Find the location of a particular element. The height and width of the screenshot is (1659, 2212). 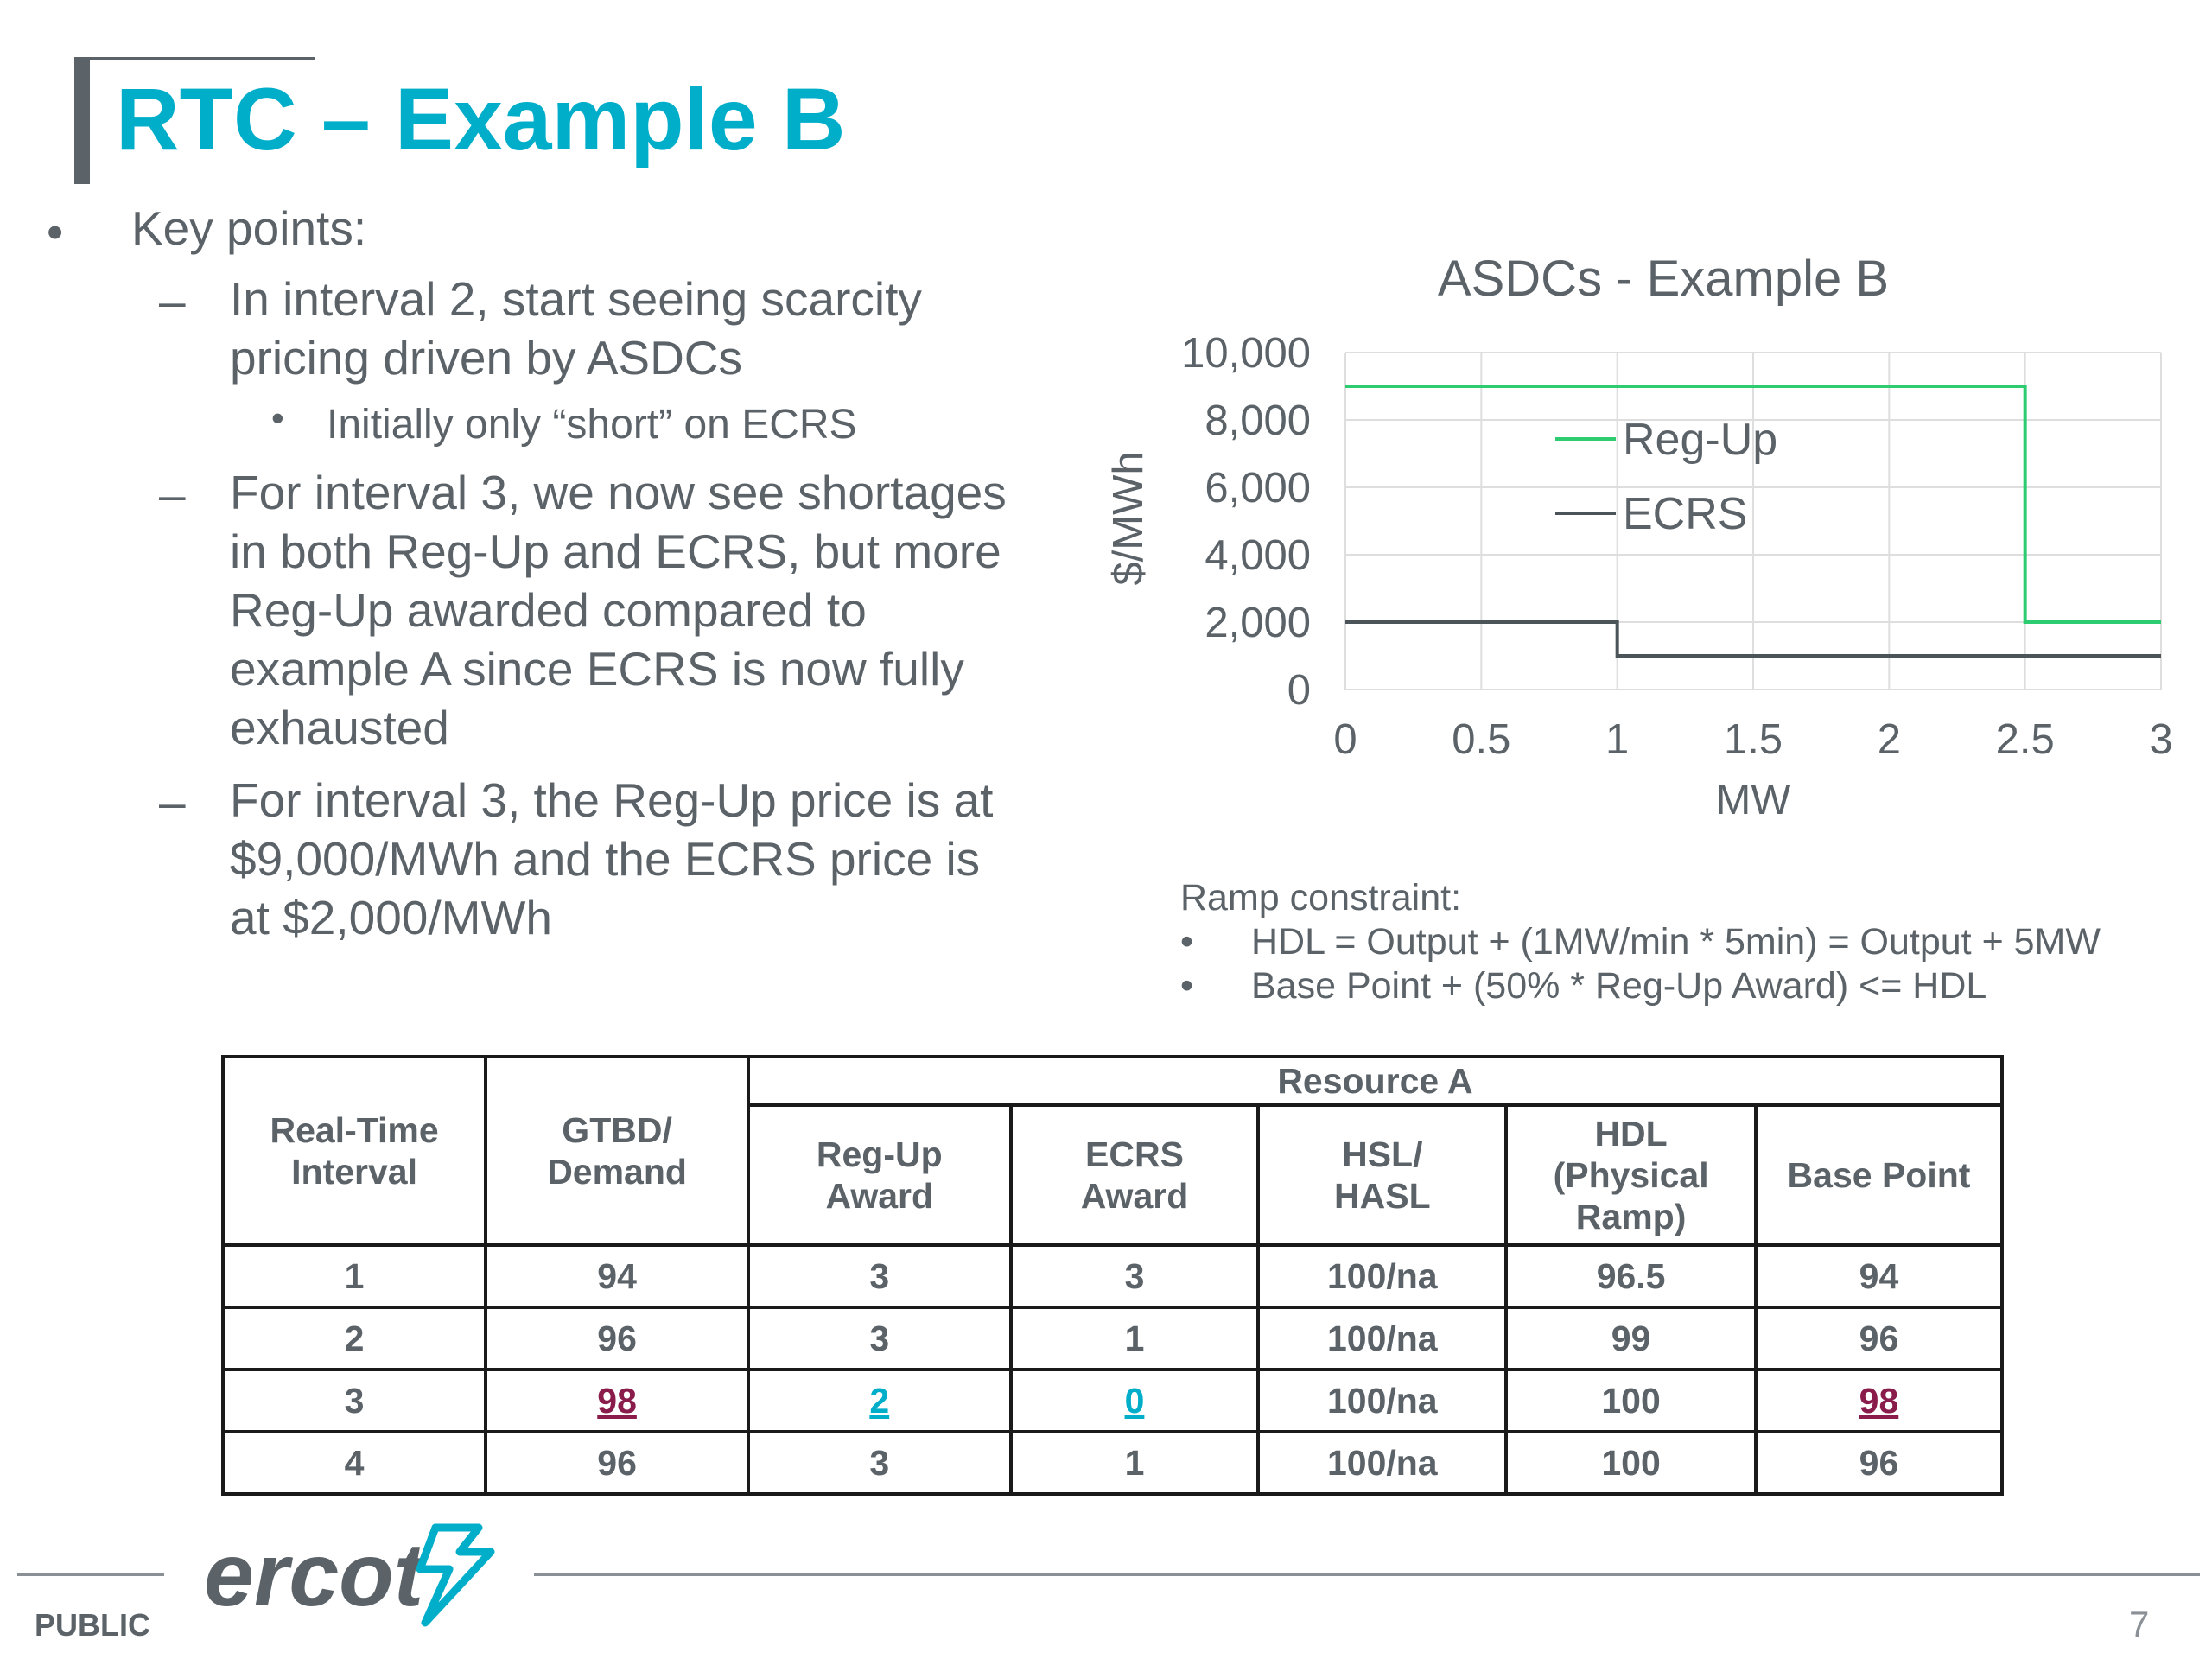

bullet-main: Key points: is located at coordinates (249, 228).